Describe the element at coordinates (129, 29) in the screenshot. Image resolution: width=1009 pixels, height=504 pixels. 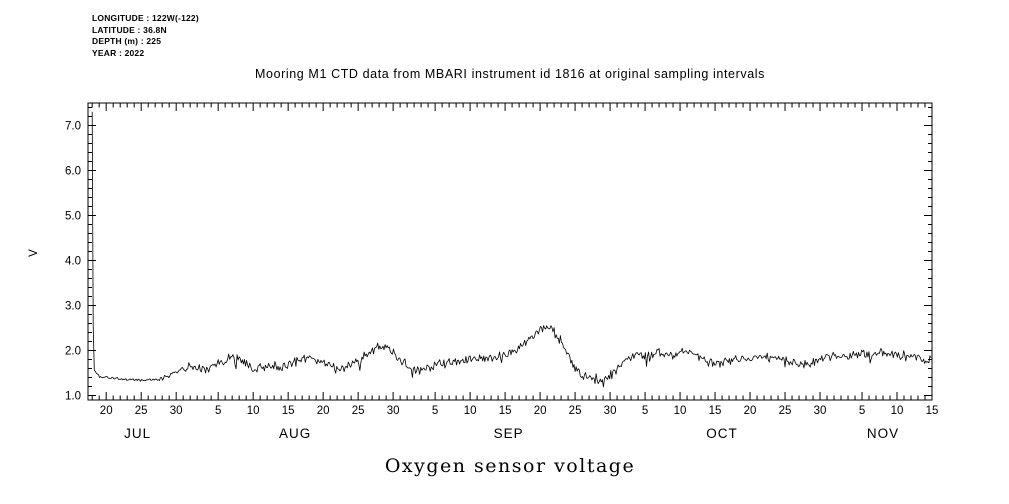
I see `meta-latitude: LATITUDE : 36.8N` at that location.